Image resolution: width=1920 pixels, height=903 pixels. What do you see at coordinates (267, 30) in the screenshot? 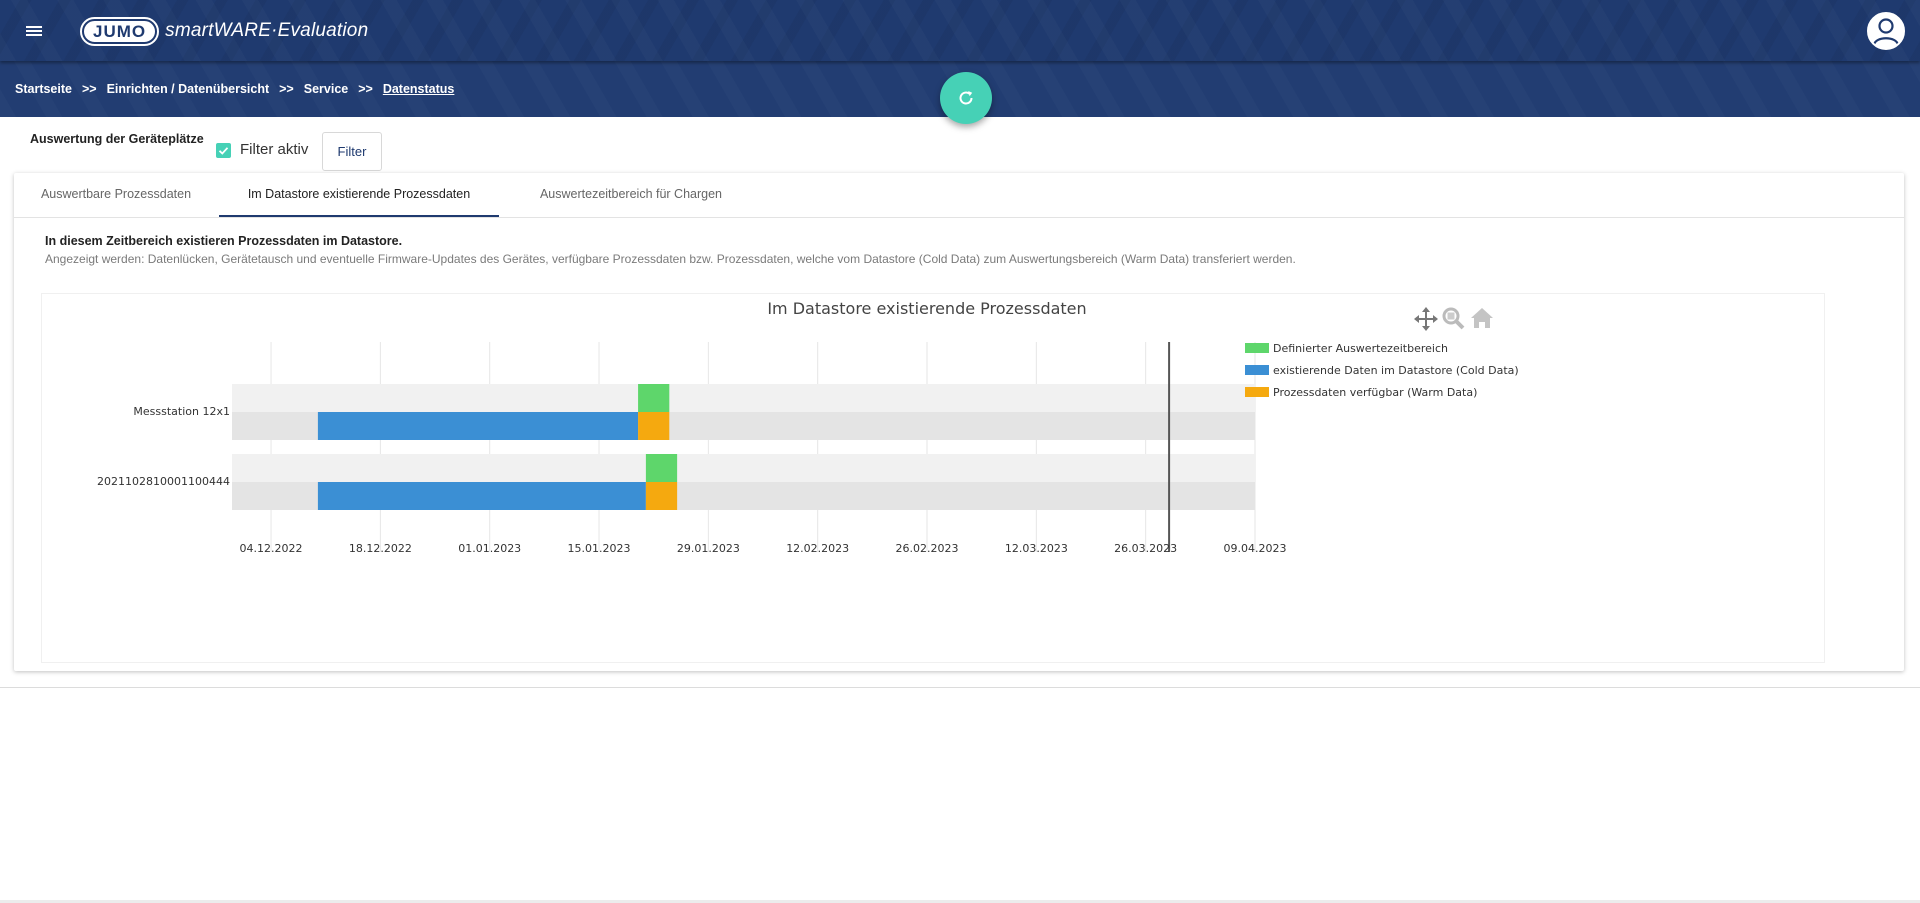
I see `logo-text: smartWARE·Evaluation` at bounding box center [267, 30].